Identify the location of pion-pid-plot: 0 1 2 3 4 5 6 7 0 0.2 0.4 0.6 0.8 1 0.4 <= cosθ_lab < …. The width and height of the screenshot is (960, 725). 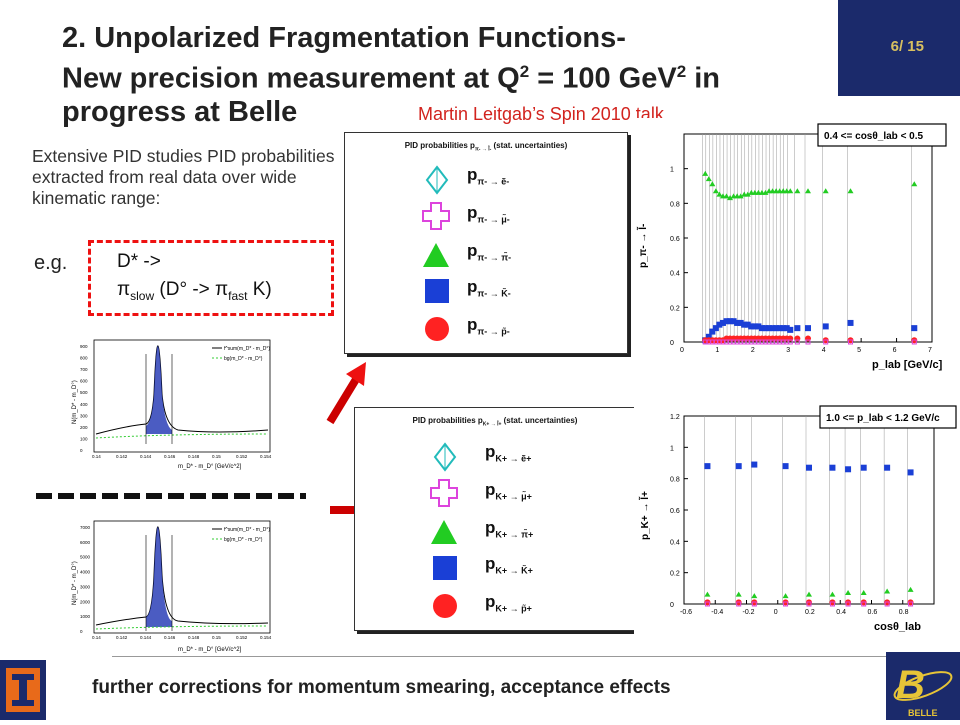
(796, 249).